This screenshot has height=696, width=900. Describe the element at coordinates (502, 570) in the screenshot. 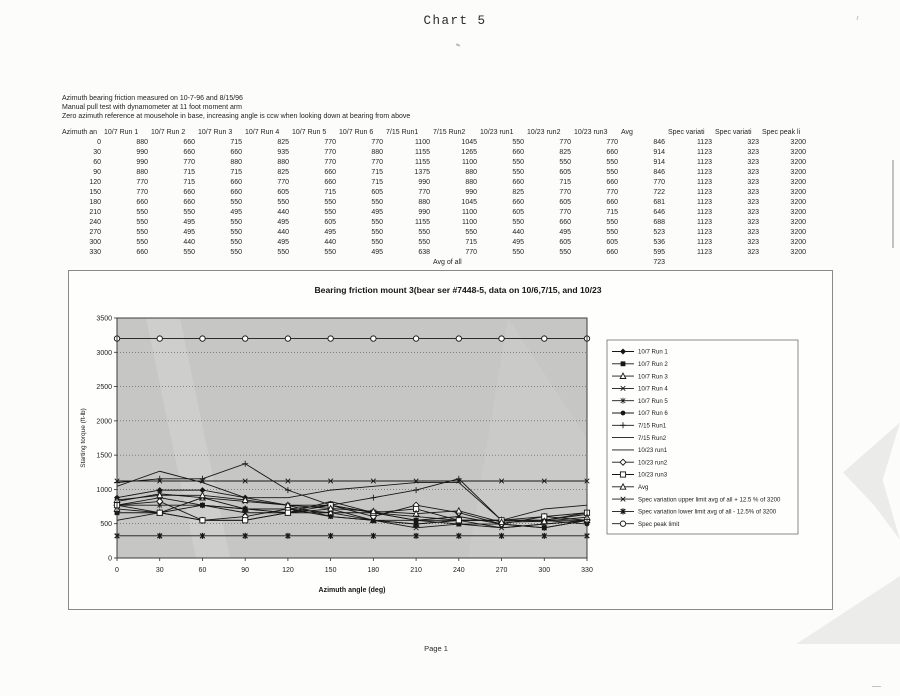

I see `svg-text: 270` at that location.